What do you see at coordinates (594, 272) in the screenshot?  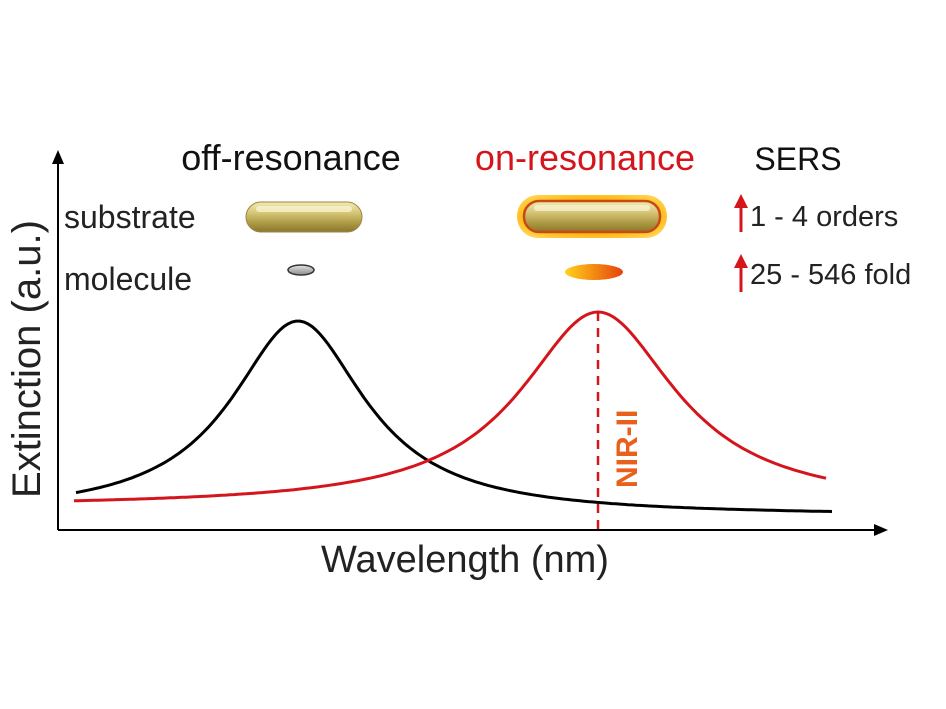 I see `on-resonance-molecule-icon` at bounding box center [594, 272].